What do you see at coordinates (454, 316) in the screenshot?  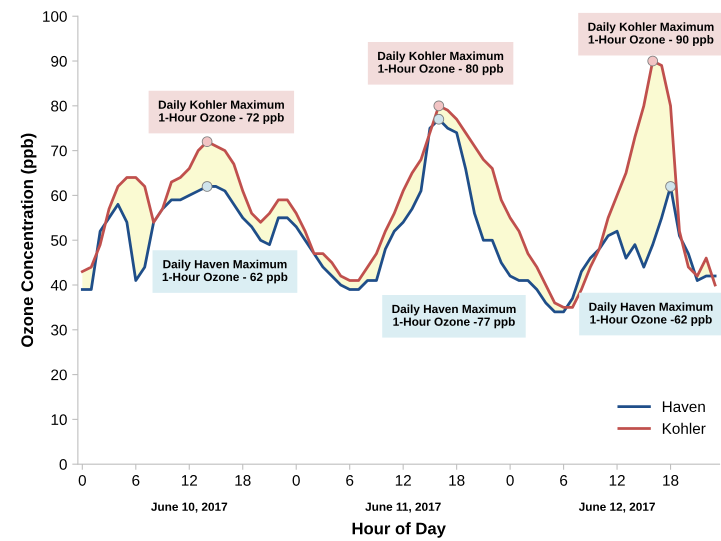 I see `annotation: Daily Haven Maximum 1-Hour Ozone -77 ppb` at bounding box center [454, 316].